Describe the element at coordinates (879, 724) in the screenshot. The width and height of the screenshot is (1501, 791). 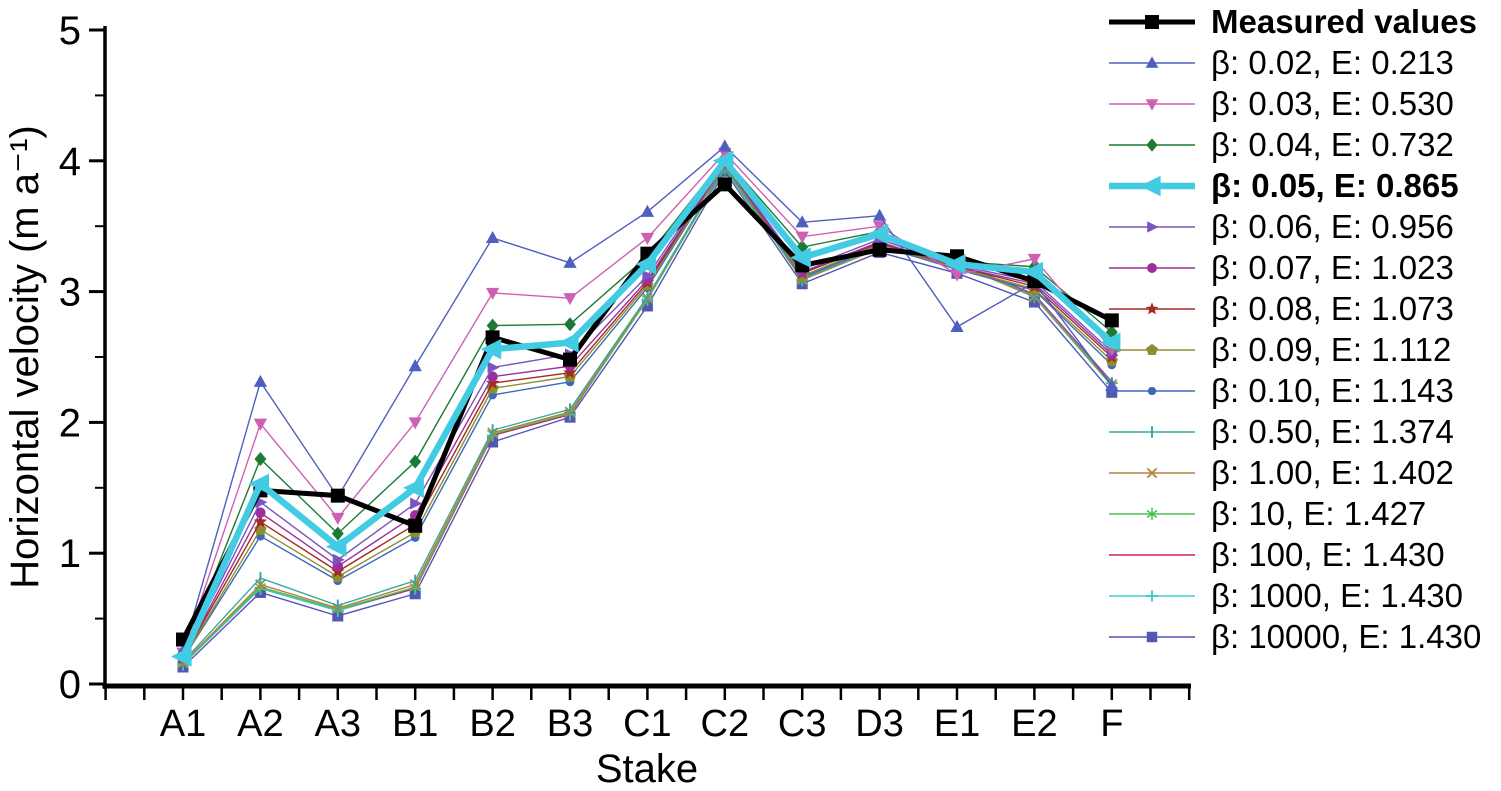
I see `x-tick-label-D3: D3` at that location.